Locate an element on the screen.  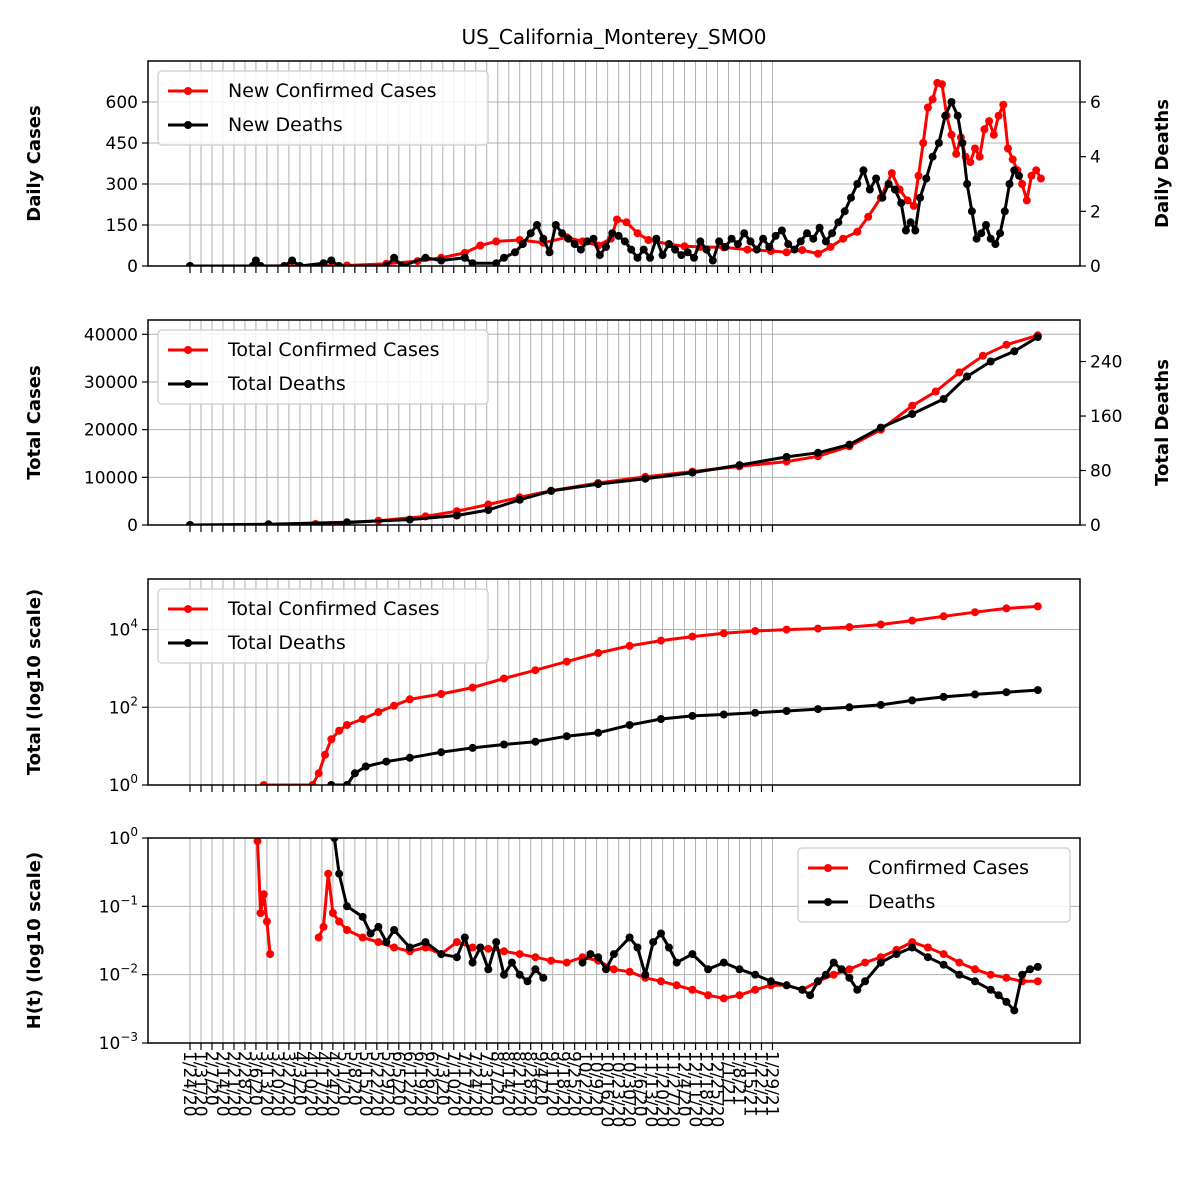
y-tick-label: 300 is located at coordinates (122, 185).